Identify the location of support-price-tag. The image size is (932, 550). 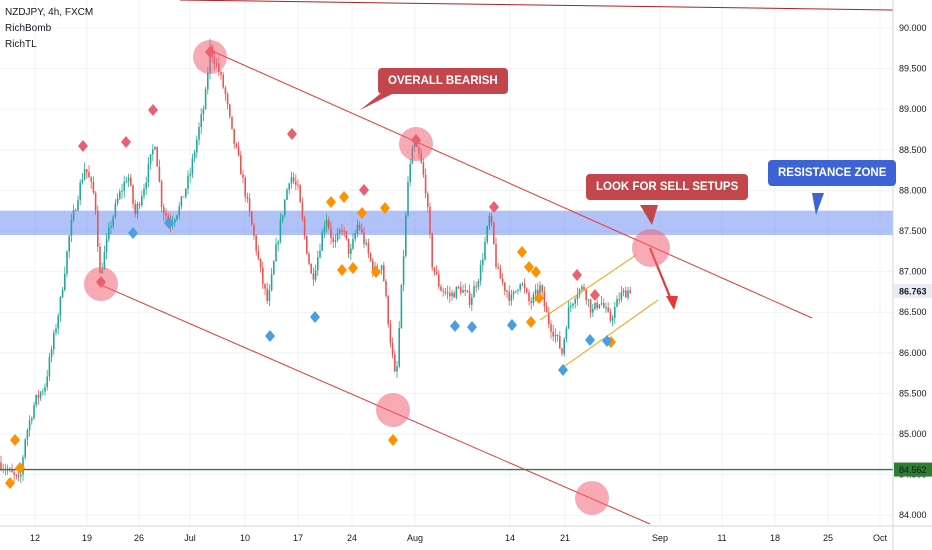
(913, 469).